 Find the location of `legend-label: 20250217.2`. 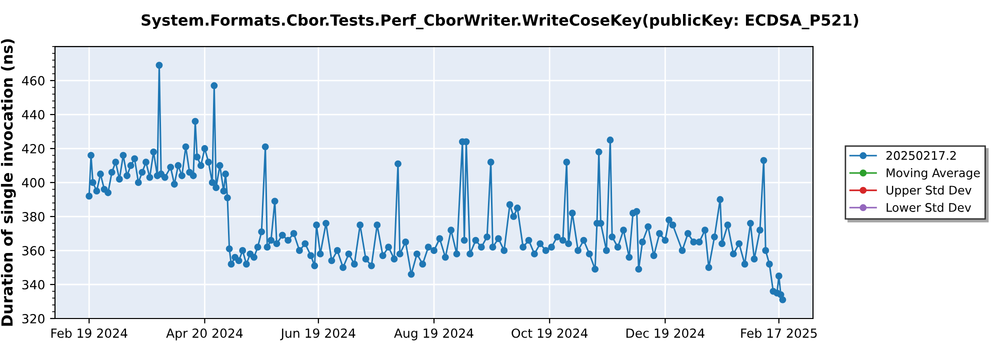

legend-label: 20250217.2 is located at coordinates (921, 155).